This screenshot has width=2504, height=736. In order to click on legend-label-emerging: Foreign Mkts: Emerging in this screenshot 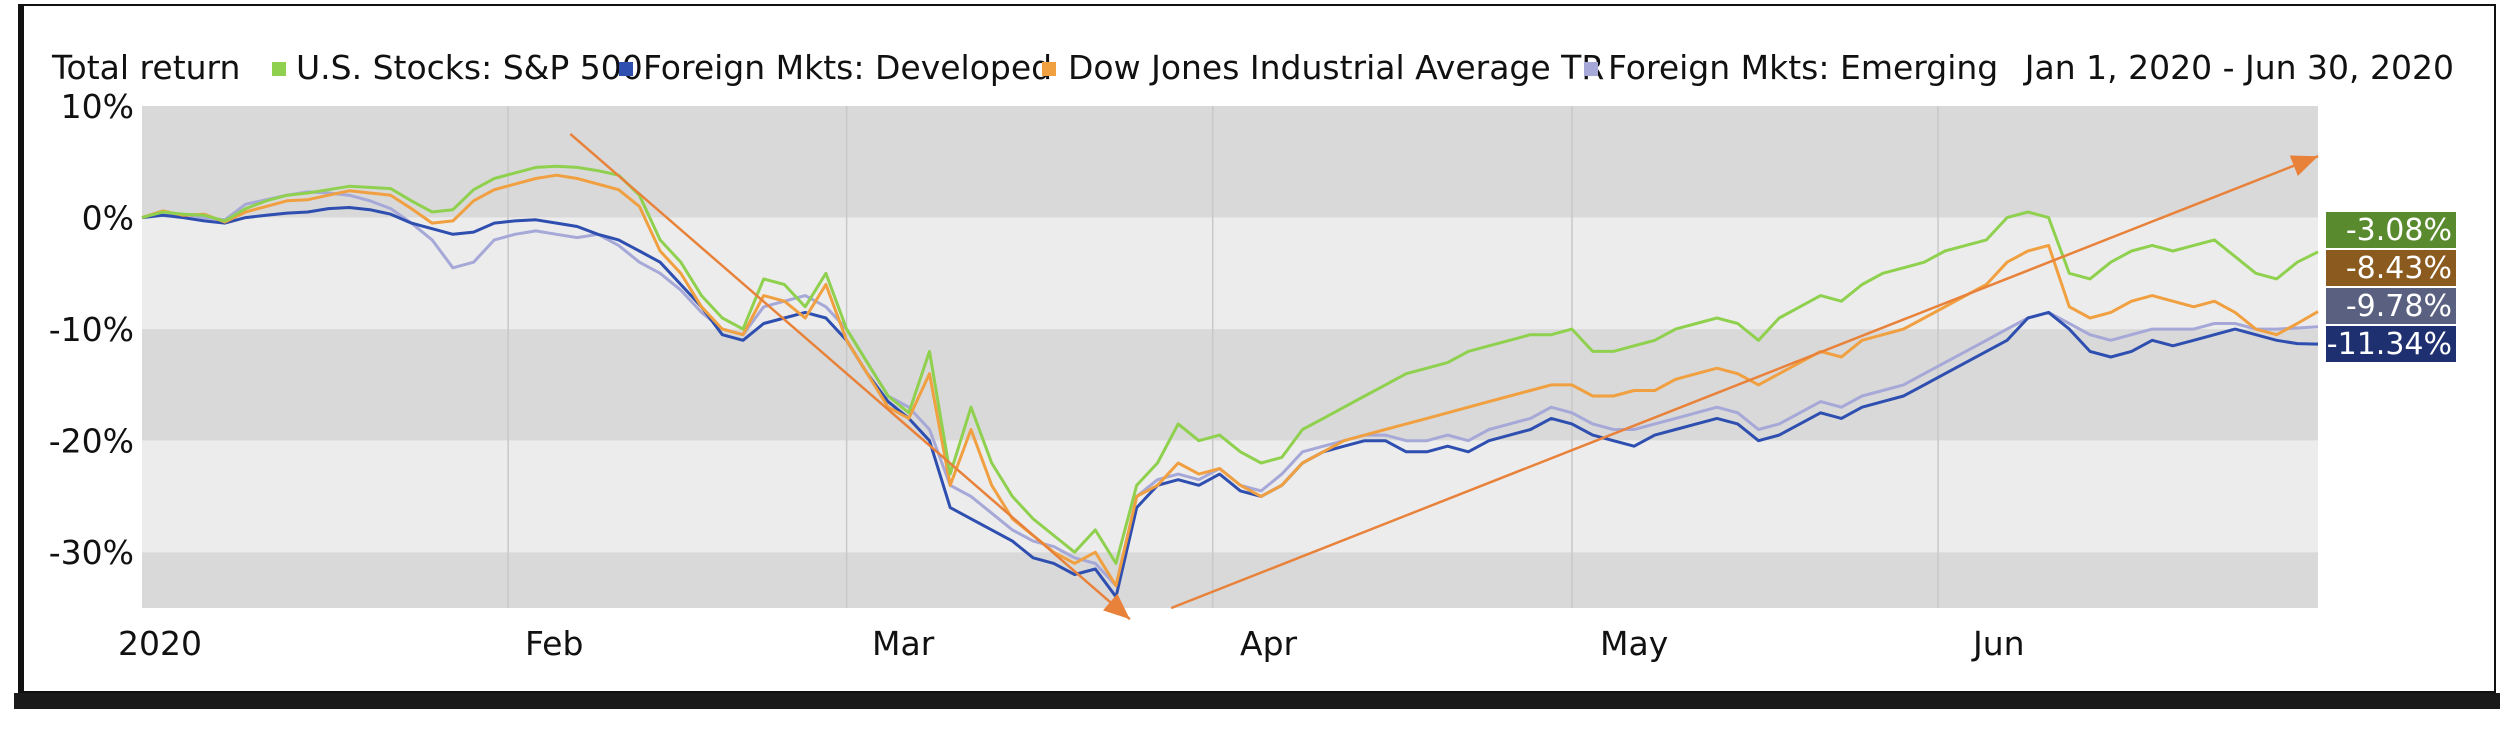, I will do `click(1803, 67)`.